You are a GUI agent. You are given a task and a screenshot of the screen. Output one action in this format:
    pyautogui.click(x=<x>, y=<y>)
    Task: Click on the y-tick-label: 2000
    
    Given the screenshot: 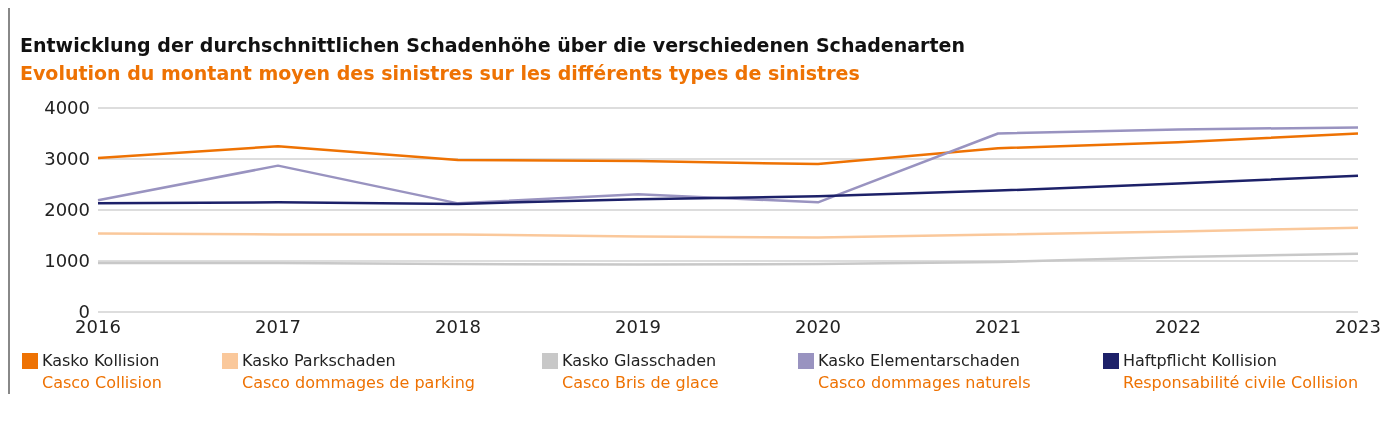 What is the action you would take?
    pyautogui.click(x=67, y=210)
    